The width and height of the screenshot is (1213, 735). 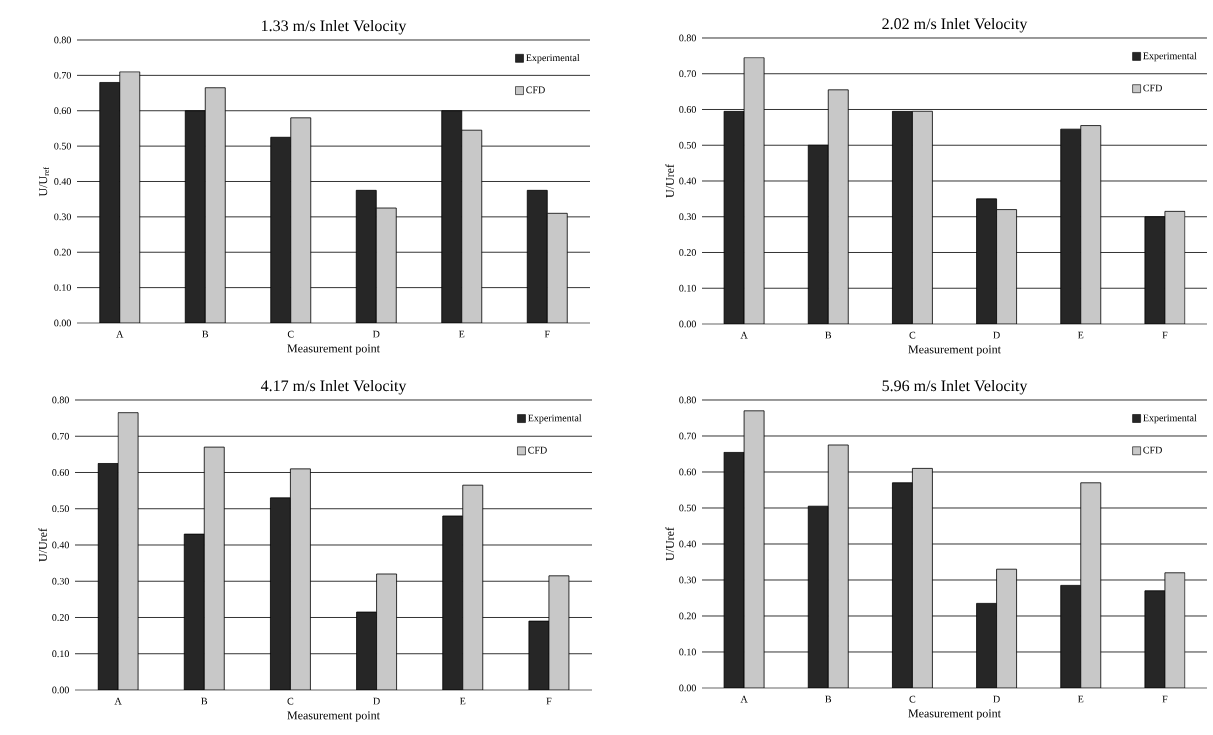 What do you see at coordinates (955, 25) in the screenshot?
I see `chart-title: 2.02 m/s Inlet Velocity` at bounding box center [955, 25].